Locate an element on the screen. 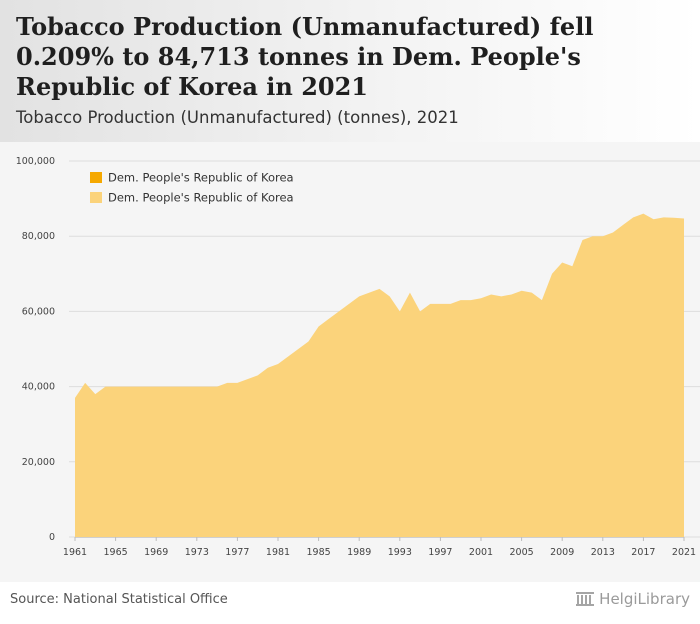 The height and width of the screenshot is (624, 700). x-tick-label: 1961 is located at coordinates (75, 552).